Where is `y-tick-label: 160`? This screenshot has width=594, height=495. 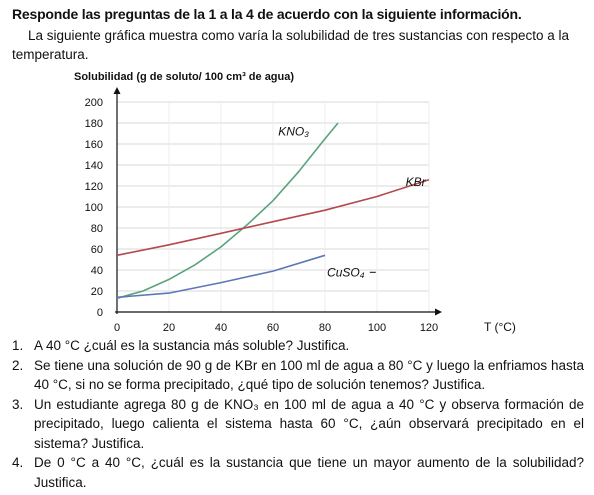 y-tick-label: 160 is located at coordinates (94, 145).